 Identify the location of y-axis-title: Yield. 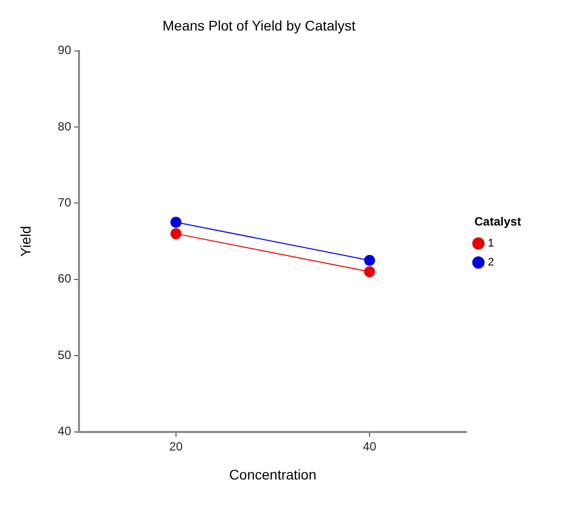
(25, 241).